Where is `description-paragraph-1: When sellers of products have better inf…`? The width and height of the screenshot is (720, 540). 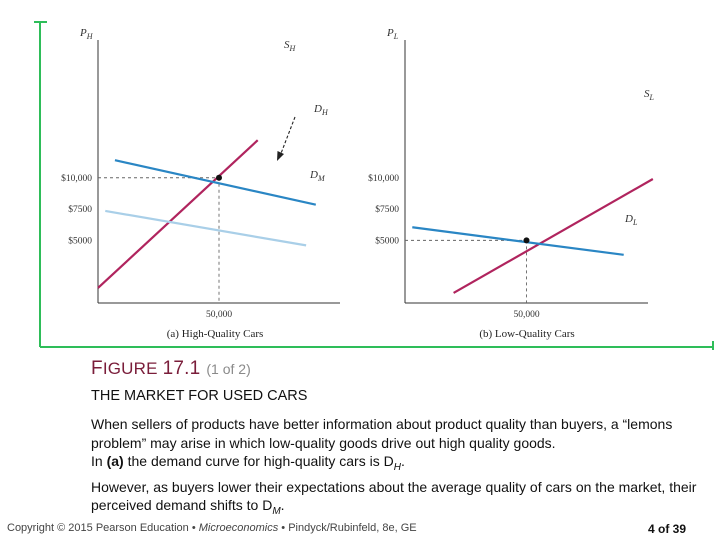 description-paragraph-1: When sellers of products have better inf… is located at coordinates (382, 433).